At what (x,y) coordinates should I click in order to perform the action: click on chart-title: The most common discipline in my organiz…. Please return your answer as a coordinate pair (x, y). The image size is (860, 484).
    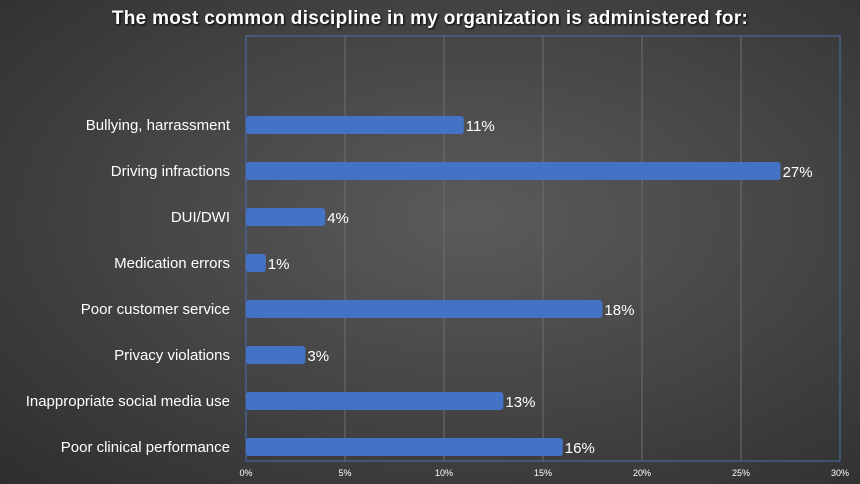
    Looking at the image, I should click on (430, 18).